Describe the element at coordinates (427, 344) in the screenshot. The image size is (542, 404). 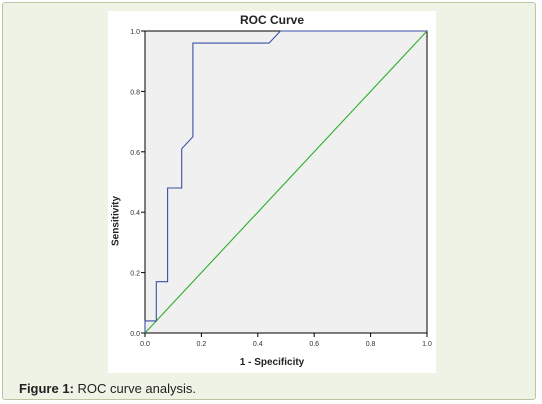
I see `x-tick-label: 1.0` at that location.